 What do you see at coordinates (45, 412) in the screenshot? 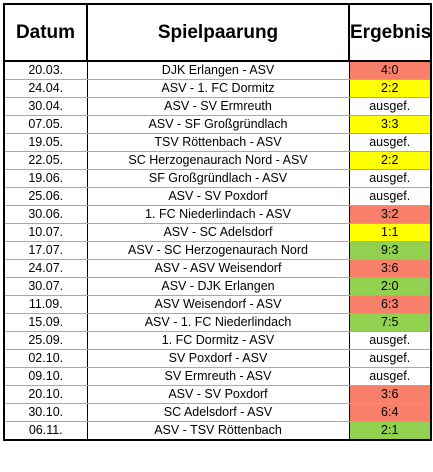
I see `date-cell: 30.10.` at bounding box center [45, 412].